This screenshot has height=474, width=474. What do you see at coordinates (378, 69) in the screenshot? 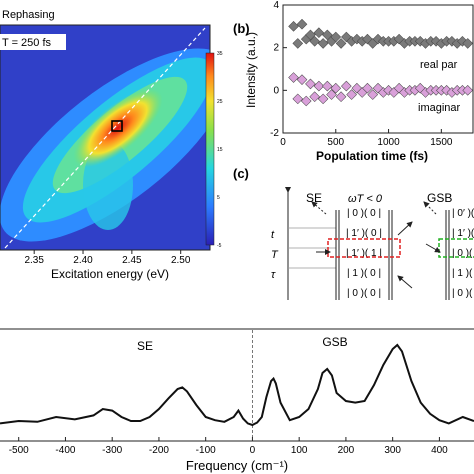
I see `scatter-frame` at bounding box center [378, 69].